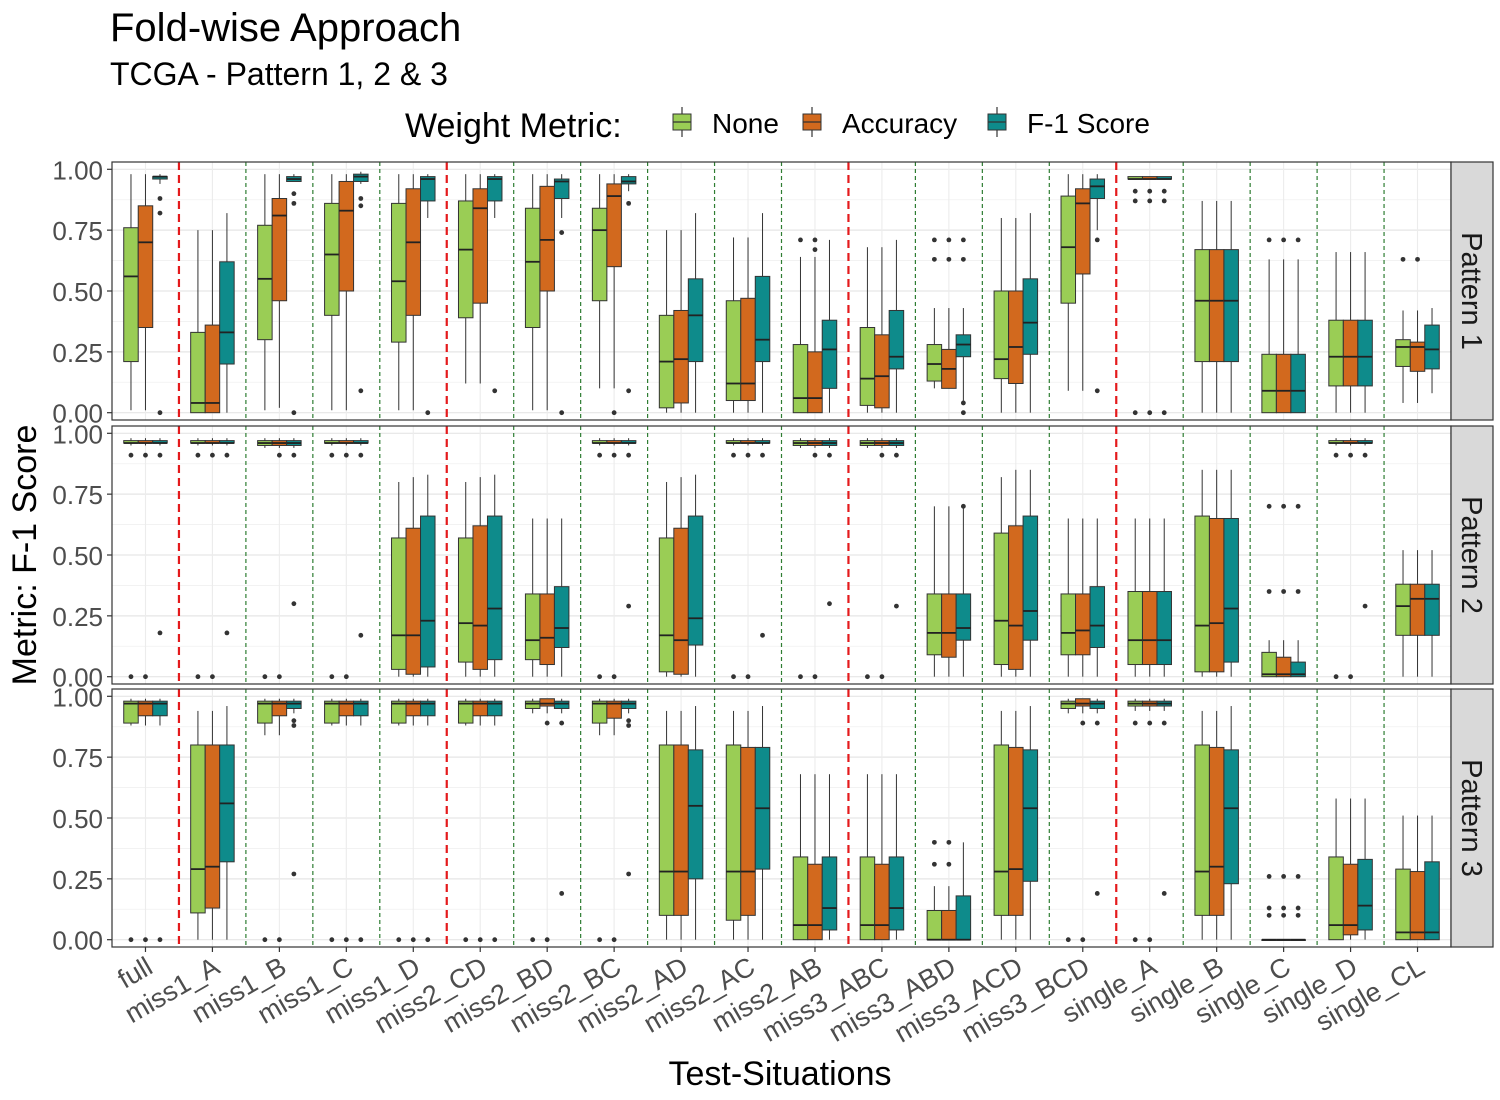 Image resolution: width=1500 pixels, height=1100 pixels. I want to click on legend-label: F-1 Score, so click(1088, 123).